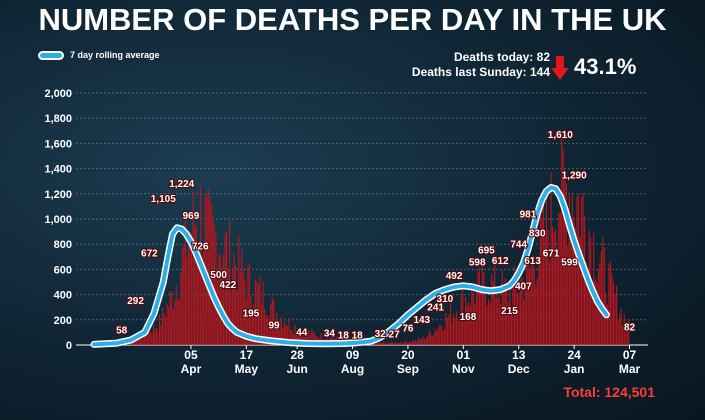 The width and height of the screenshot is (705, 420). Describe the element at coordinates (435, 308) in the screenshot. I see `data-label: 241` at that location.